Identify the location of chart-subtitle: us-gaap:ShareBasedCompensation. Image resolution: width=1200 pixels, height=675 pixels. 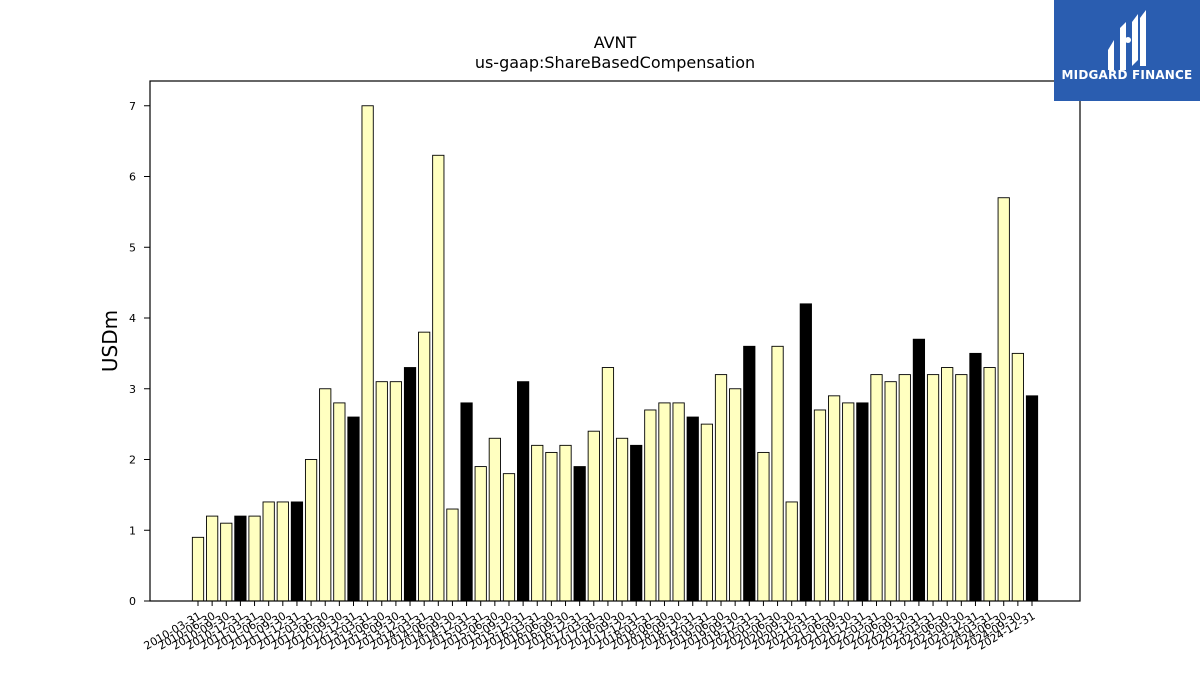
(615, 62).